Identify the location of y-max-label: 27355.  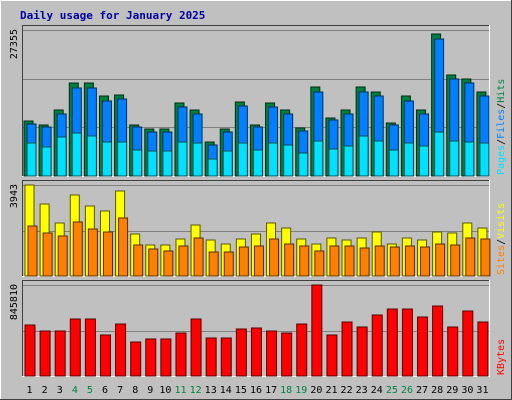
(14, 44).